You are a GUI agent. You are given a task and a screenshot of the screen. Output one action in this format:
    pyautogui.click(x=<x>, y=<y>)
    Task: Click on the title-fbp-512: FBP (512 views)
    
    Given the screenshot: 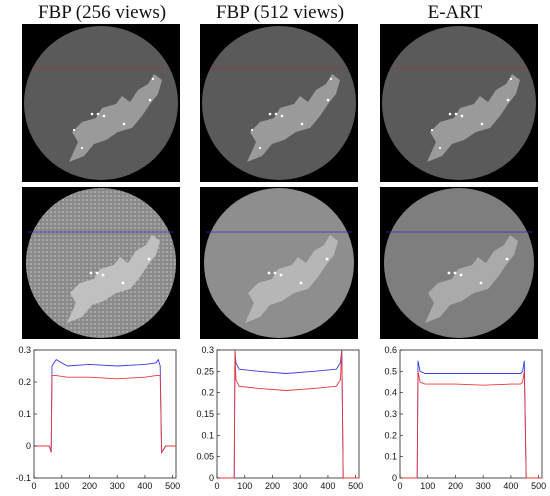 What is the action you would take?
    pyautogui.click(x=280, y=12)
    